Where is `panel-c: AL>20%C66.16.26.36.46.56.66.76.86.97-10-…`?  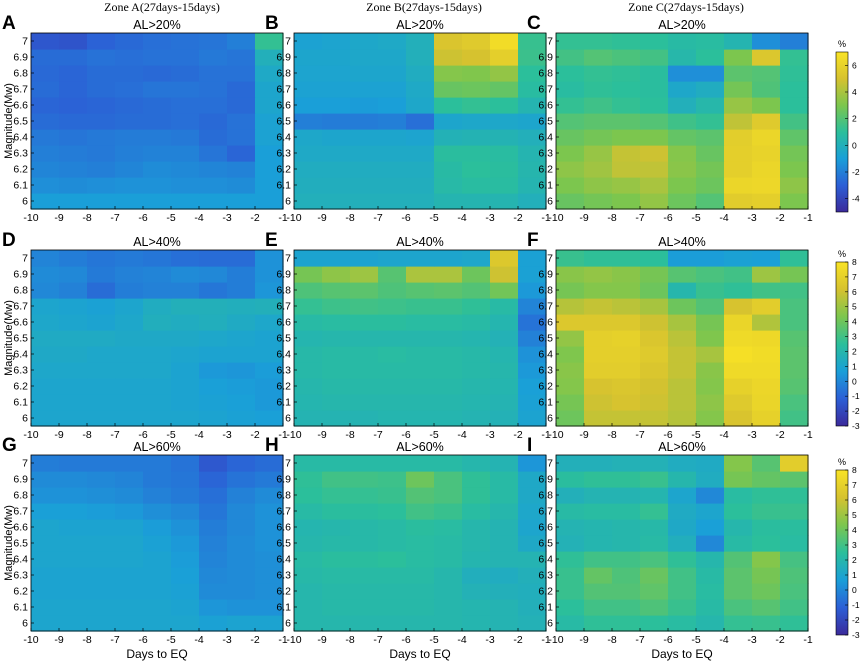
panel-c: AL>20%C66.16.26.36.46.56.66.76.86.97-10-… is located at coordinates (670, 118).